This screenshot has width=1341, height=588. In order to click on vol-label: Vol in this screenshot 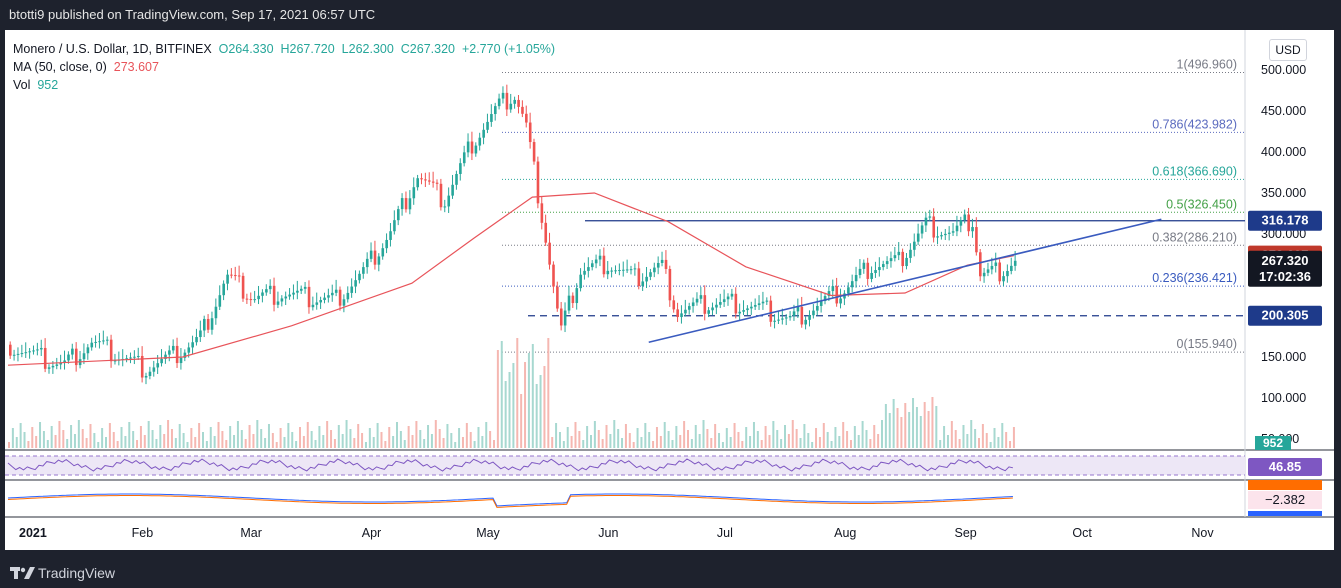, I will do `click(22, 85)`.